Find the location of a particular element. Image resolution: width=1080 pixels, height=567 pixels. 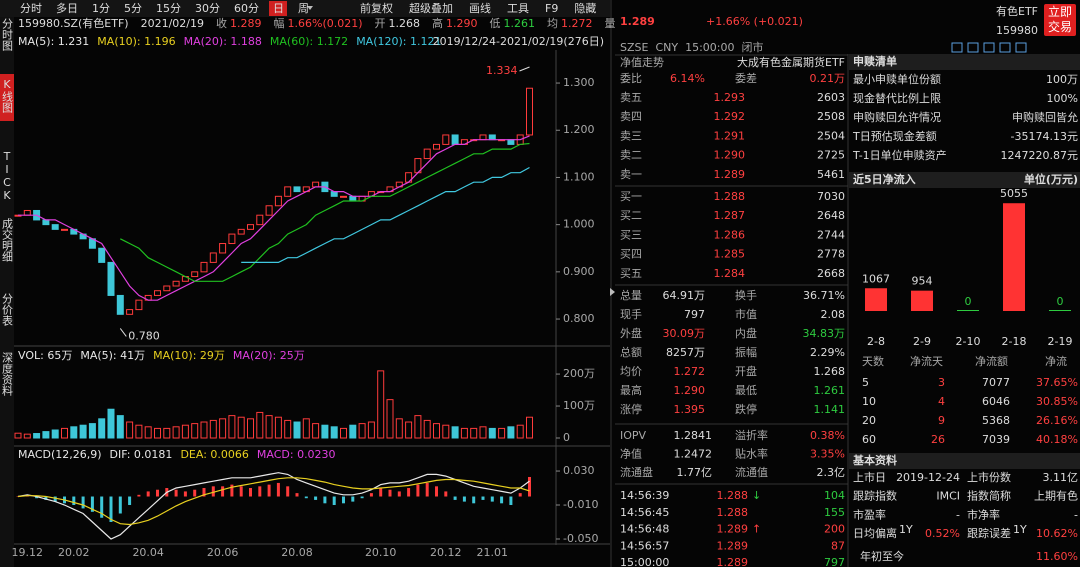

period-tab: 多日 is located at coordinates (67, 8).